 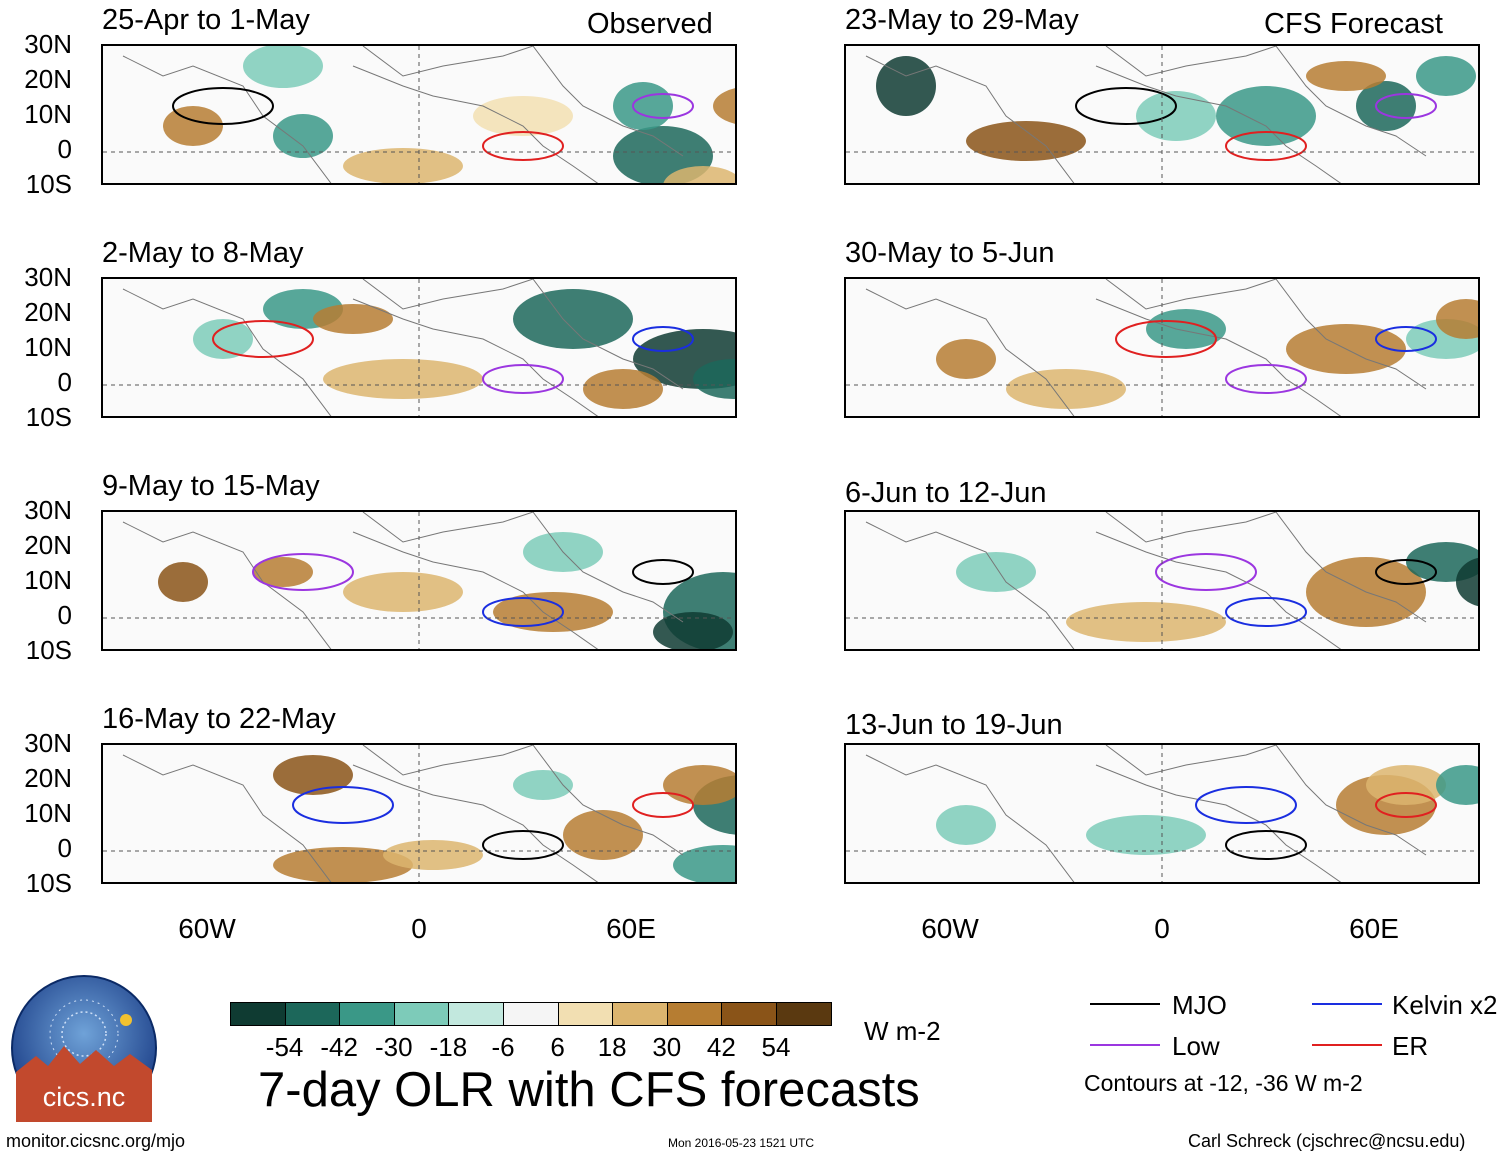 I want to click on colorbar-tick-label: -6, so click(x=503, y=1047).